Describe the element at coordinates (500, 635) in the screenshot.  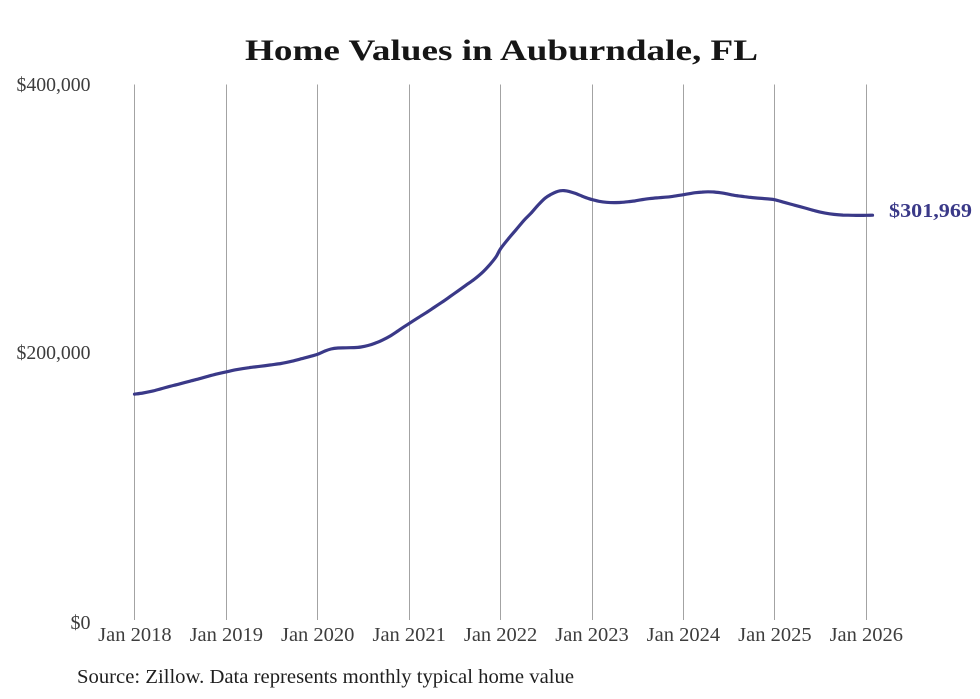
I see `svg-text: Jan 2022` at that location.